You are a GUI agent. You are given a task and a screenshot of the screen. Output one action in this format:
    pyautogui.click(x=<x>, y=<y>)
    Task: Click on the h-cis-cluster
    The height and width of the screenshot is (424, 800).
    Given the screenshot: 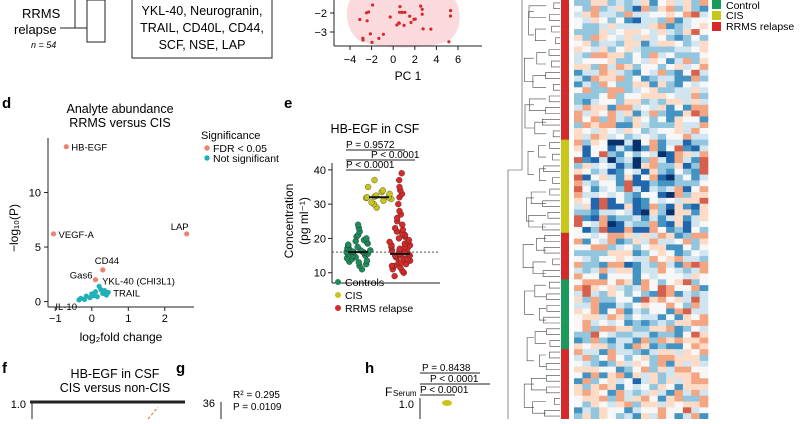 What is the action you would take?
    pyautogui.click(x=447, y=403)
    